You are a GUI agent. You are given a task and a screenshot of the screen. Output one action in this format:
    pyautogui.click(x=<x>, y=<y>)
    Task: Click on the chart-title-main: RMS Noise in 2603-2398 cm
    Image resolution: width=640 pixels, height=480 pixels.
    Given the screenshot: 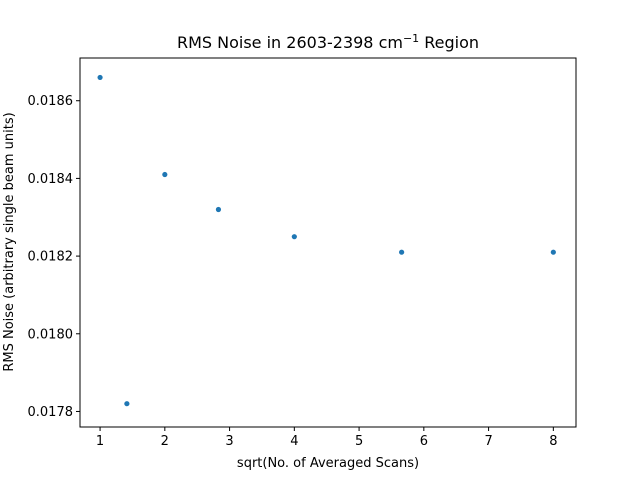 What is the action you would take?
    pyautogui.click(x=290, y=42)
    